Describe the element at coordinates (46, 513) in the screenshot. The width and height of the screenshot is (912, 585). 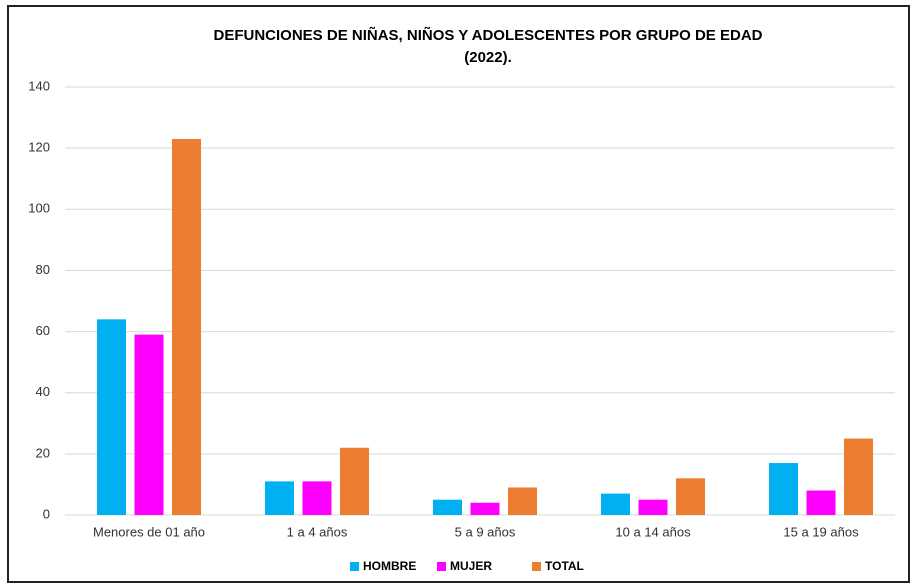
I see `y-tick-label: 0` at that location.